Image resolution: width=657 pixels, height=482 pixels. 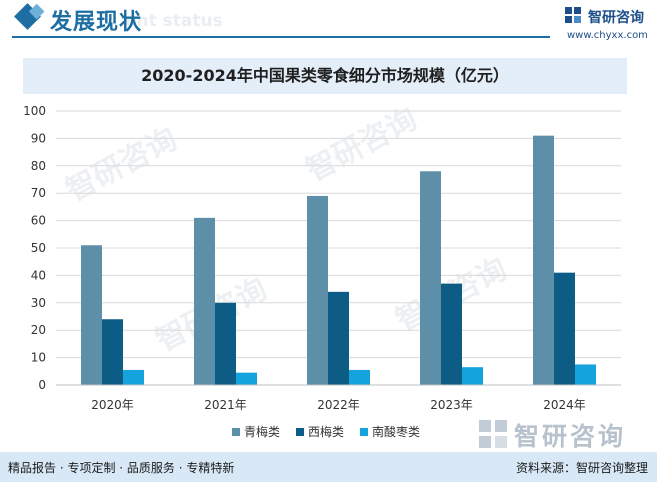 I want to click on y-tick-label: 50, so click(x=38, y=248).